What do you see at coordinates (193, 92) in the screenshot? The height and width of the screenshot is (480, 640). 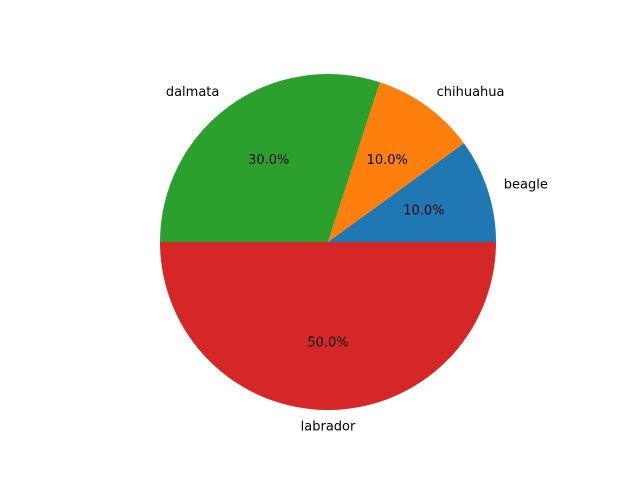 I see `slice-label-dalmata: dalmata` at bounding box center [193, 92].